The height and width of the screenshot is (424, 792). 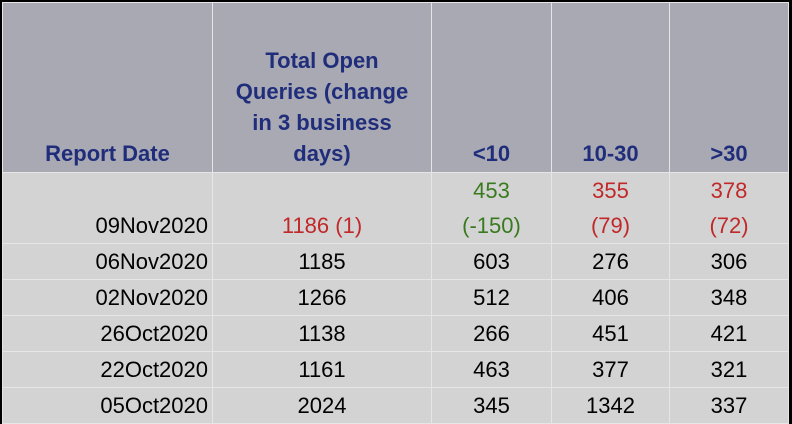 I want to click on 10-30-cell: 406, so click(x=610, y=297).